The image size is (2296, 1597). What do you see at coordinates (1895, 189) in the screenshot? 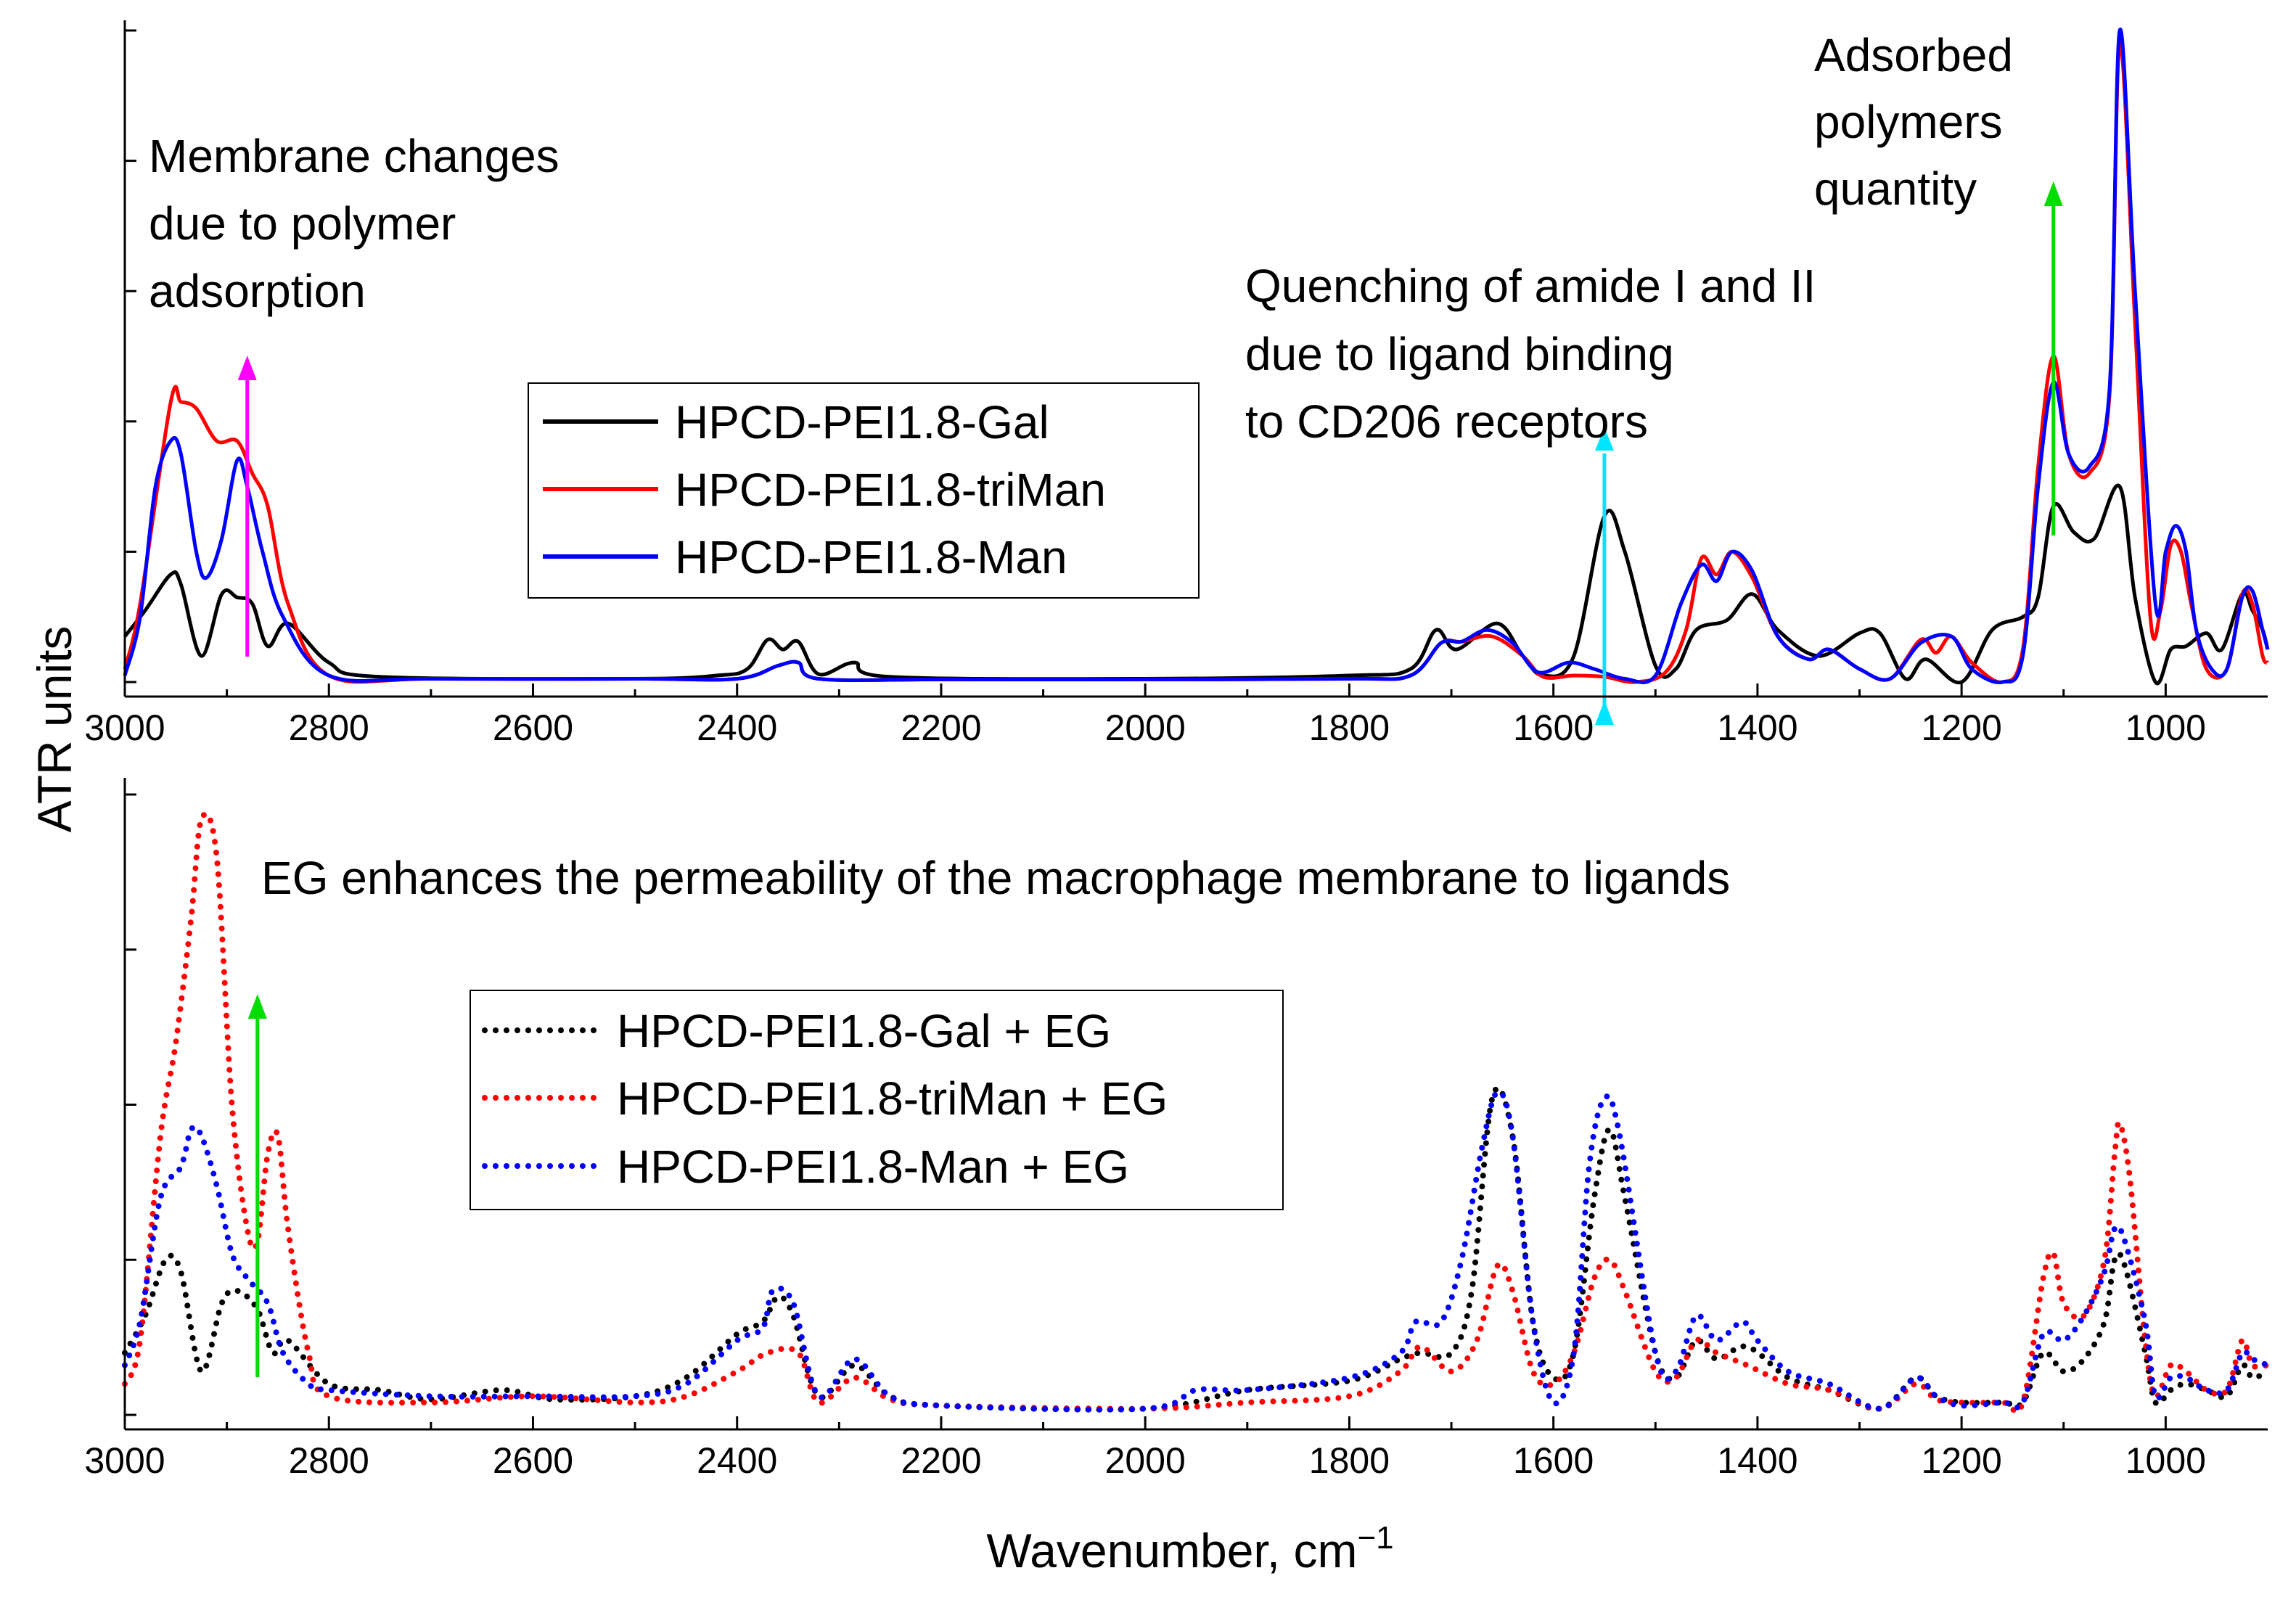
I see `annotation-adsorbed-line-3: quantity` at bounding box center [1895, 189].